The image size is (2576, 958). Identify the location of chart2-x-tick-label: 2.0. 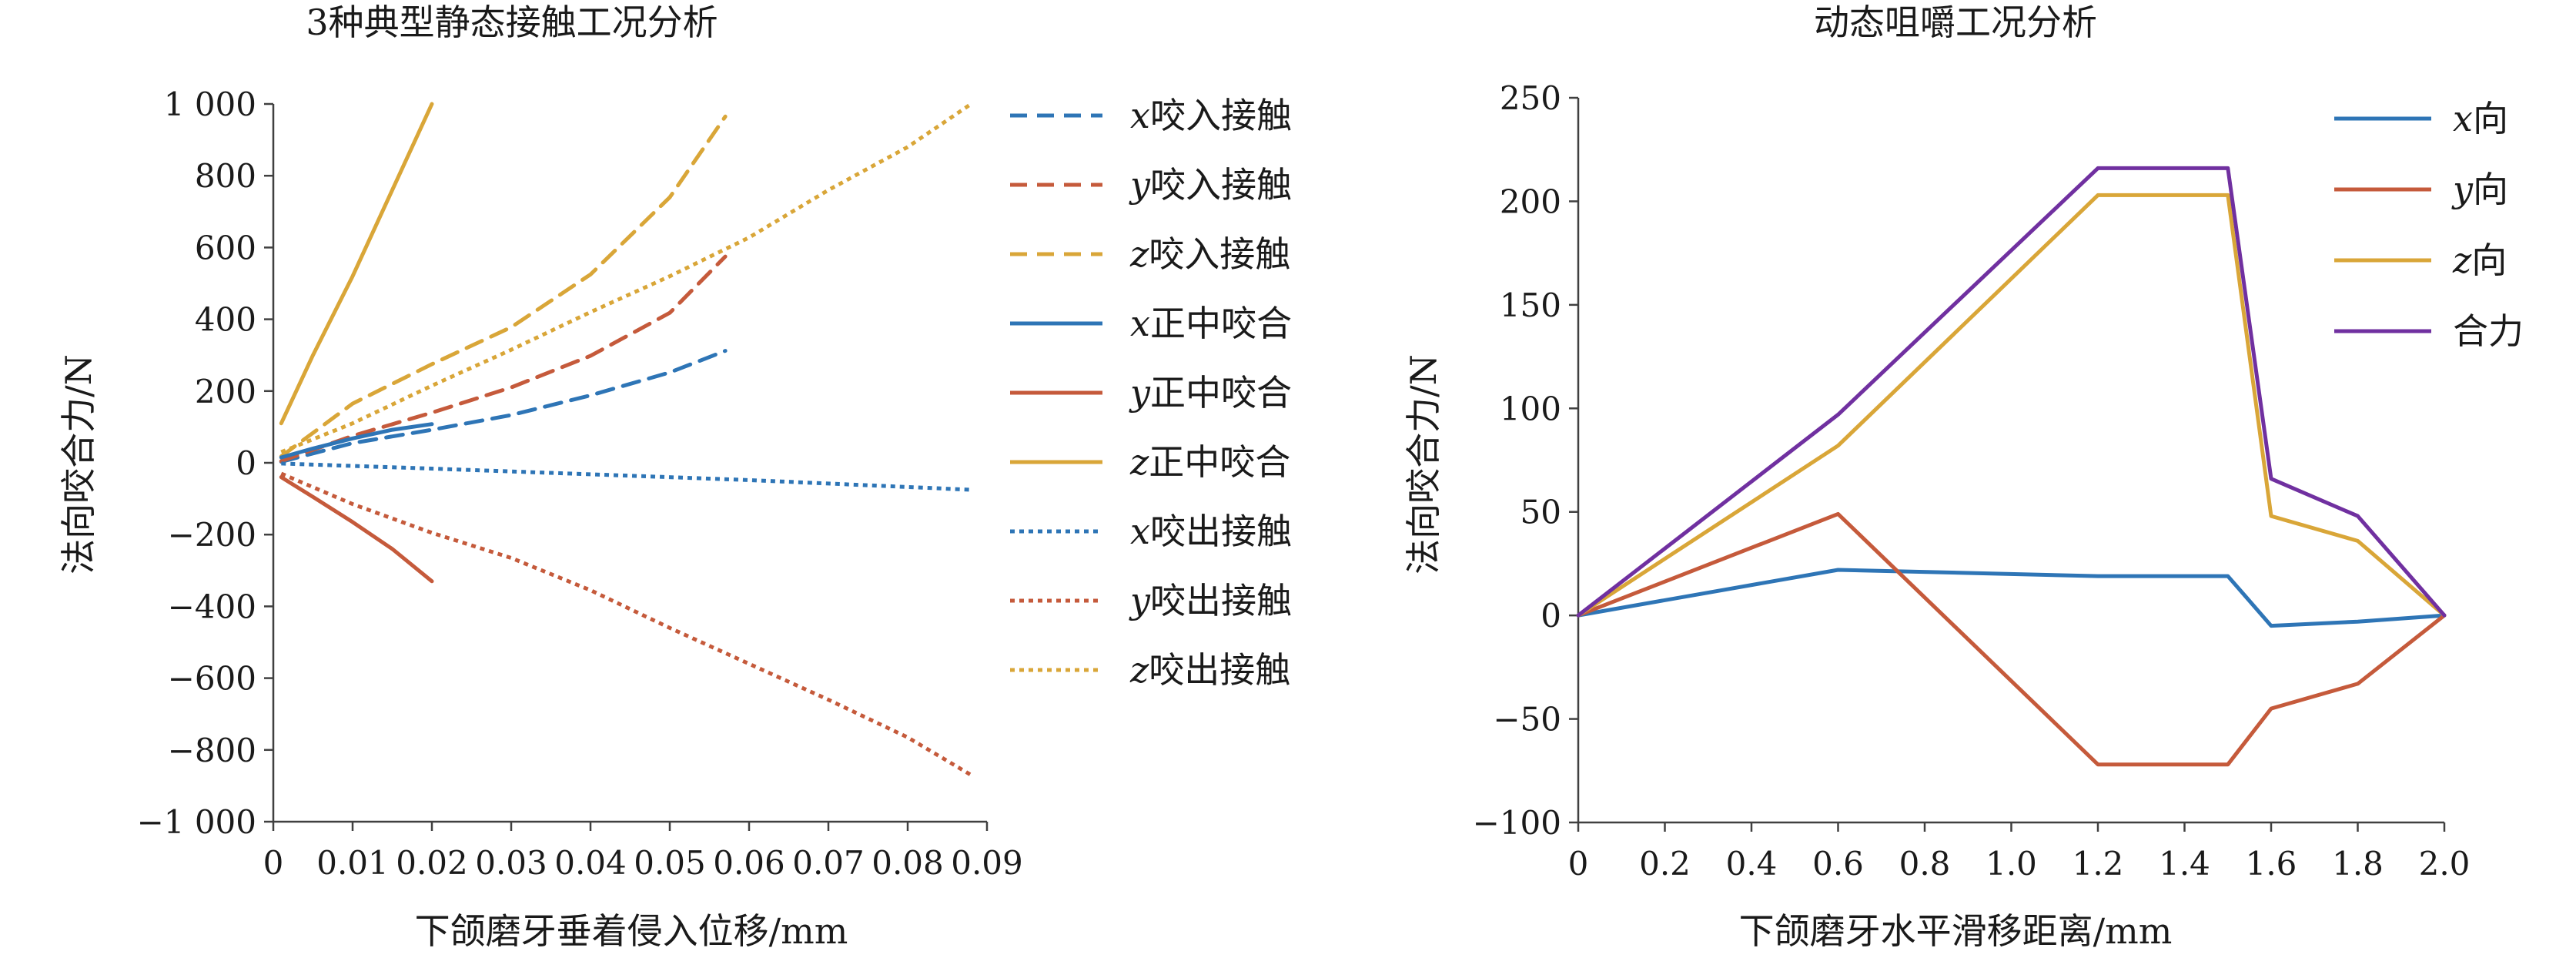
(2445, 864).